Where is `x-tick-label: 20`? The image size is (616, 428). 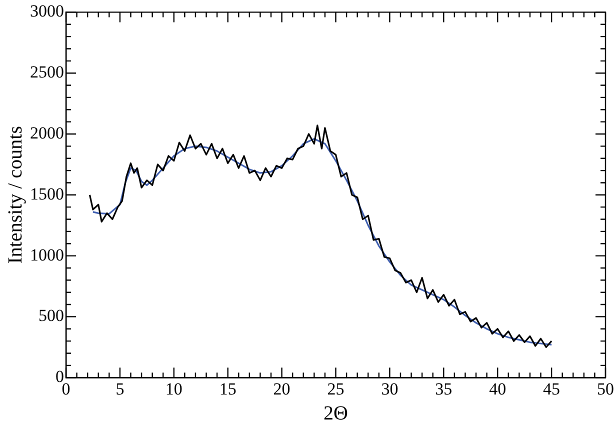 x-tick-label: 20 is located at coordinates (281, 388).